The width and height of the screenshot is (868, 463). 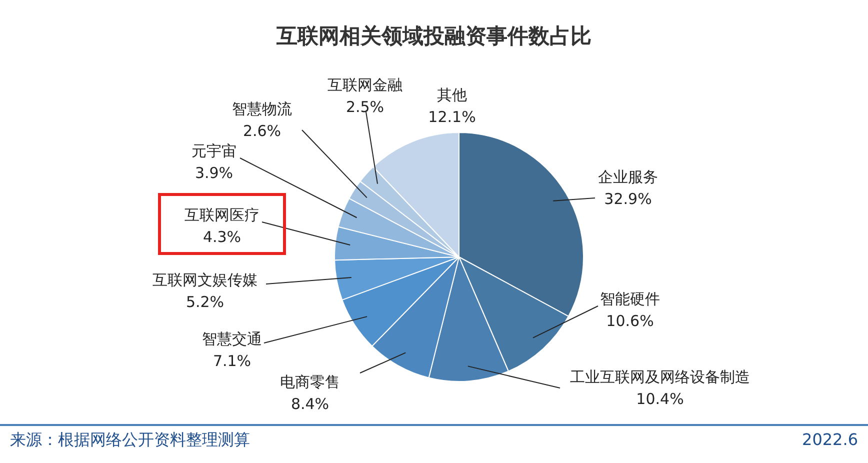 What do you see at coordinates (262, 131) in the screenshot?
I see `data-label: 2.6%` at bounding box center [262, 131].